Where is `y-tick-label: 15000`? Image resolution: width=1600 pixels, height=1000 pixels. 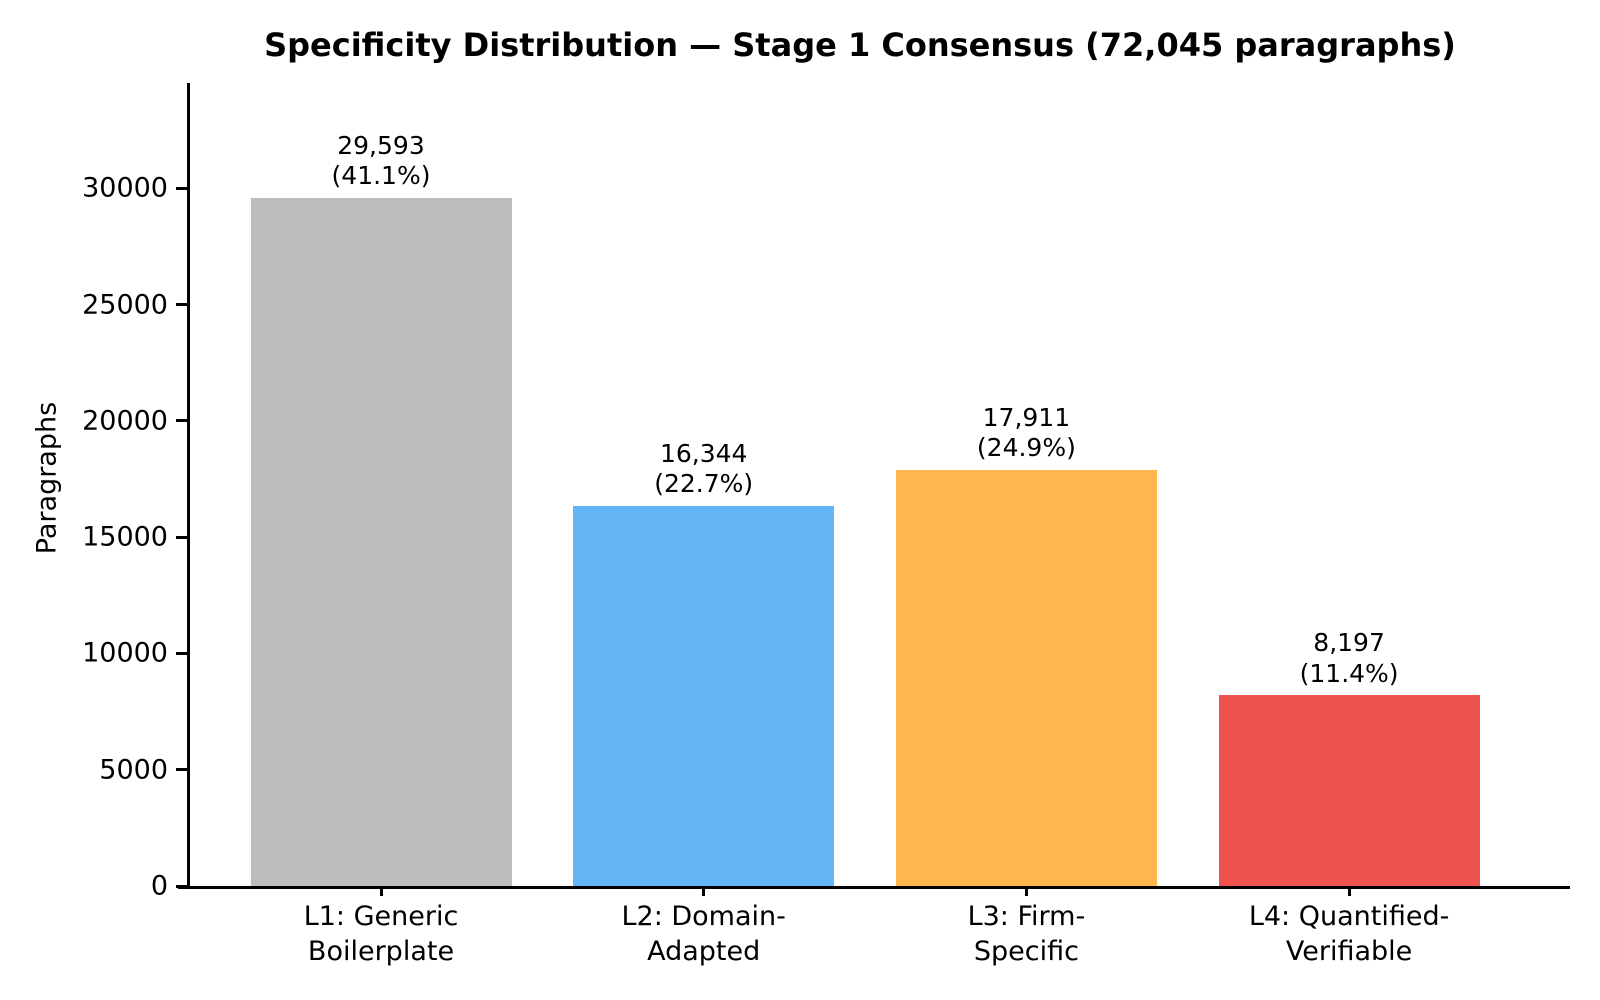 y-tick-label: 15000 is located at coordinates (125, 537).